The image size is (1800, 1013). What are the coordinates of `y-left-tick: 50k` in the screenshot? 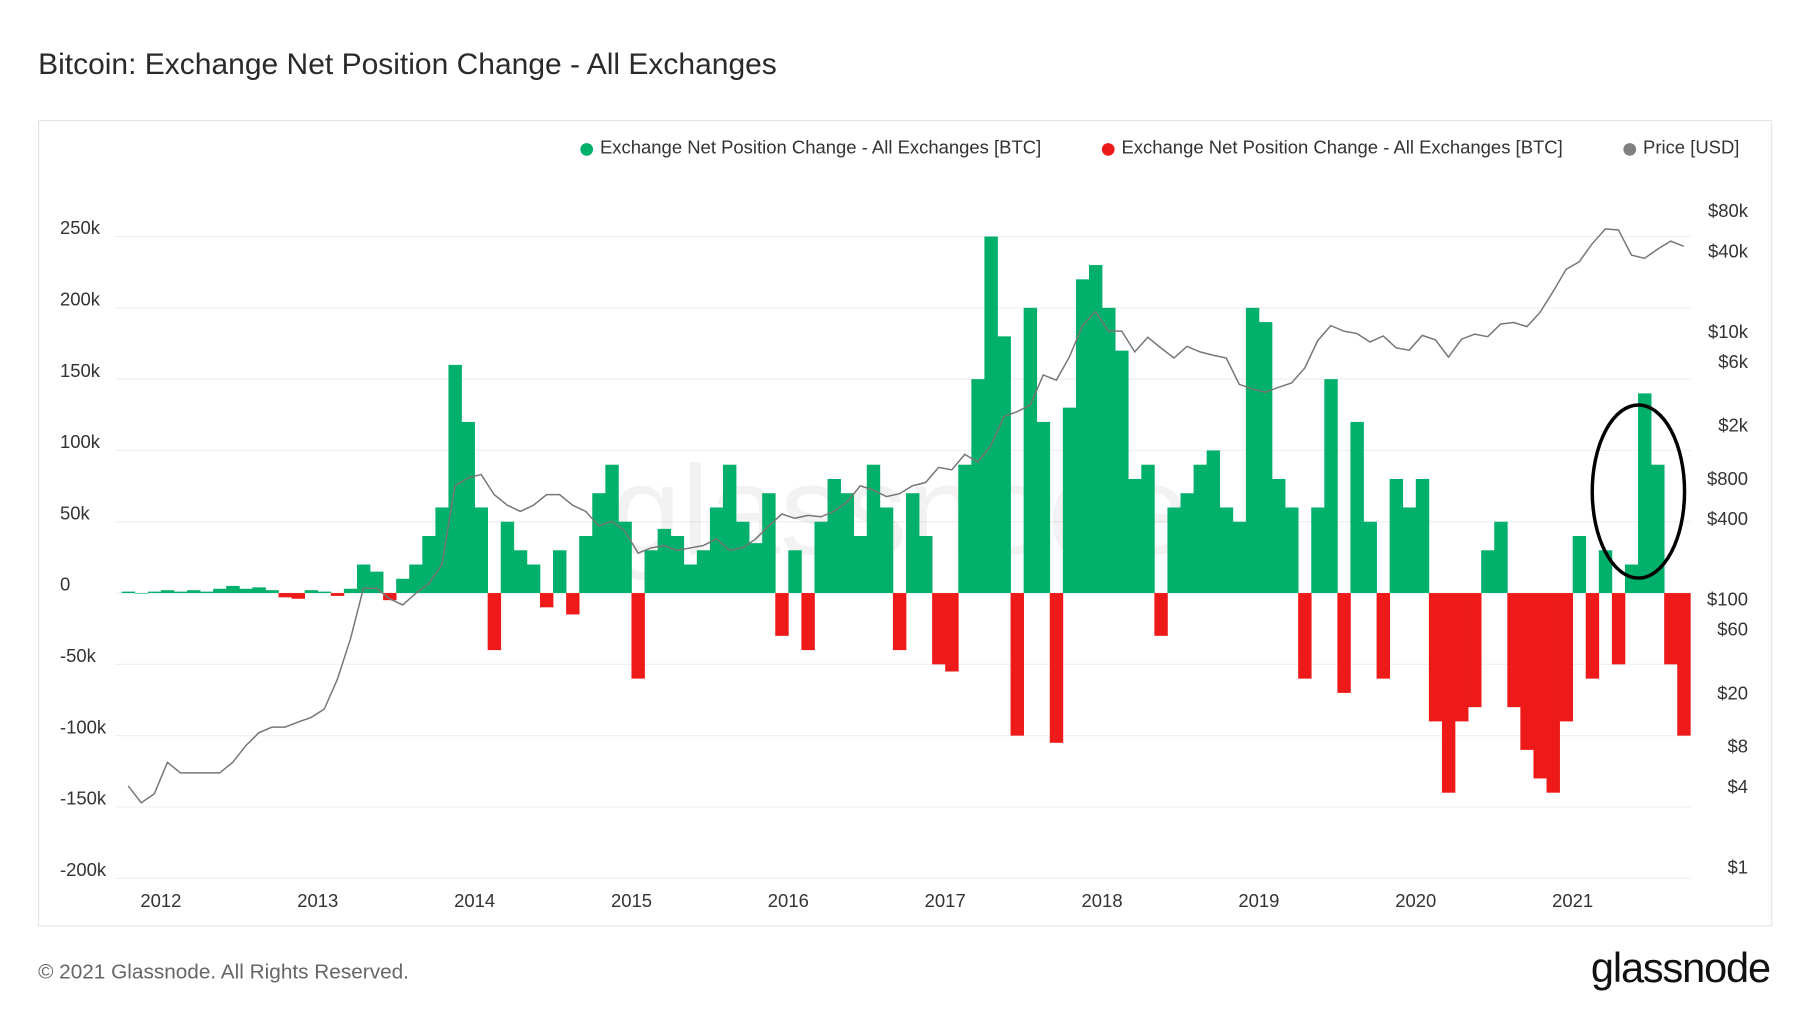 It's located at (75, 512).